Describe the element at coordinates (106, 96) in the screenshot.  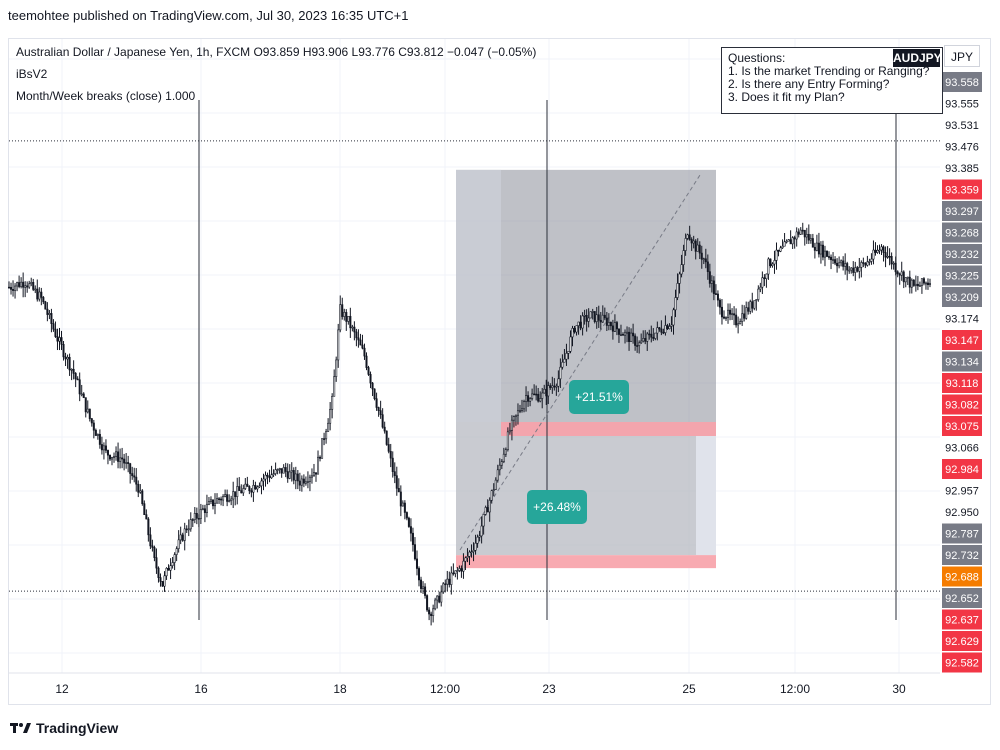
I see `indicator-legend-breaks: Month/Week breaks (close) 1.000` at that location.